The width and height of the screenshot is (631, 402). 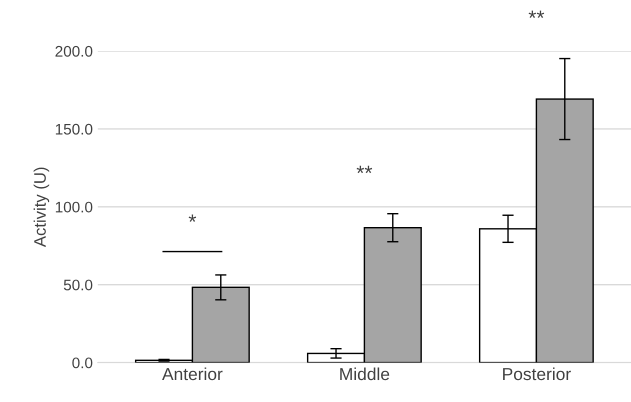 What do you see at coordinates (365, 373) in the screenshot?
I see `x-tick-label: Middle` at bounding box center [365, 373].